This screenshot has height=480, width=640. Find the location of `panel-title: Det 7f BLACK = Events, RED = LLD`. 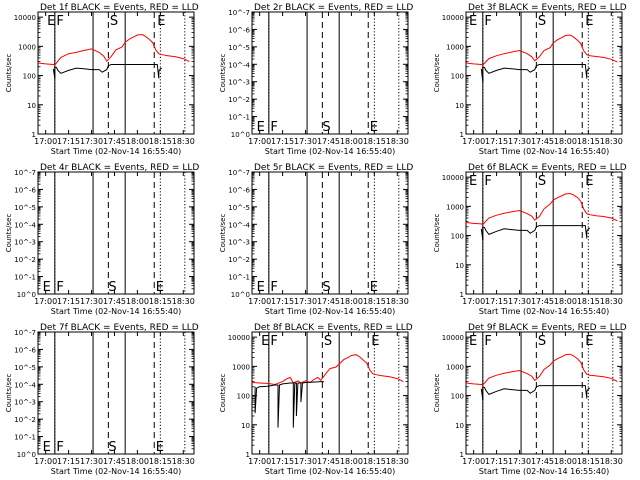

panel-title: Det 7f BLACK = Events, RED = LLD is located at coordinates (119, 328).